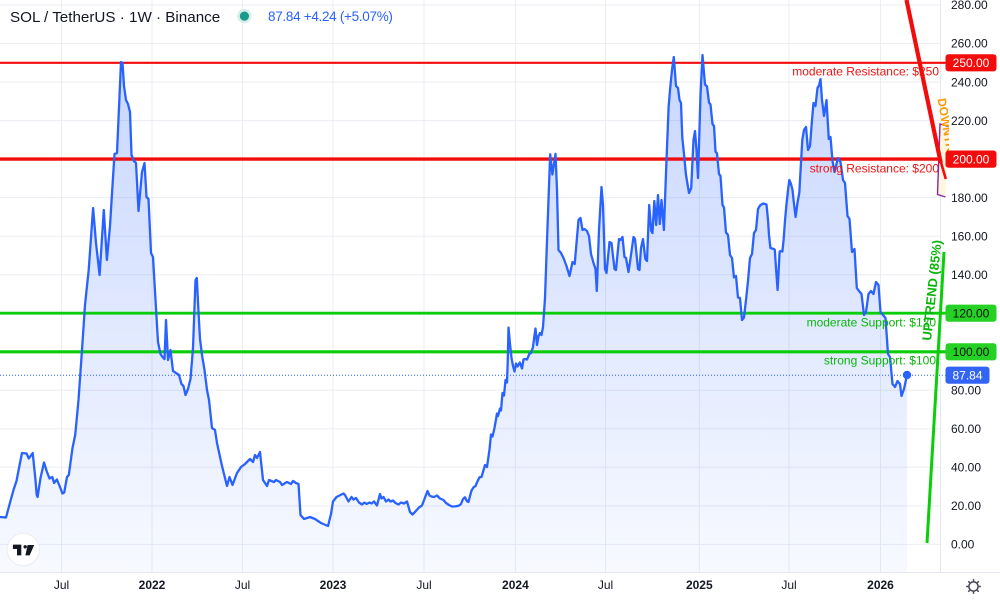 Image resolution: width=1000 pixels, height=600 pixels. I want to click on svg-text: 2024, so click(515, 585).